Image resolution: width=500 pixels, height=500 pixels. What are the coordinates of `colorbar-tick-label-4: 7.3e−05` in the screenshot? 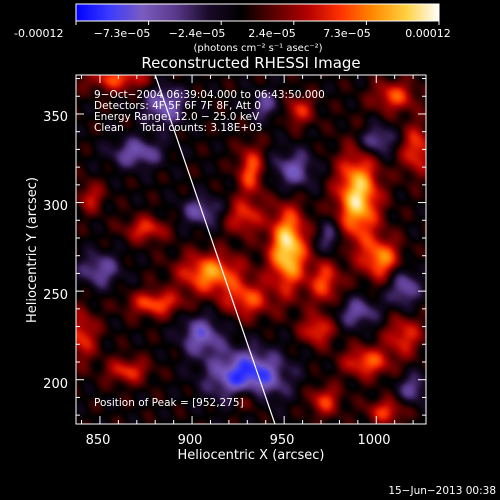 It's located at (346, 33).